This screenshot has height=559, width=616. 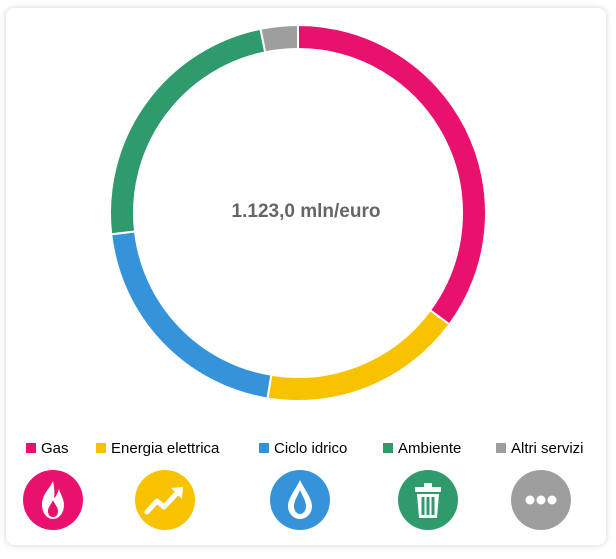 What do you see at coordinates (541, 500) in the screenshot?
I see `more-dots-icon` at bounding box center [541, 500].